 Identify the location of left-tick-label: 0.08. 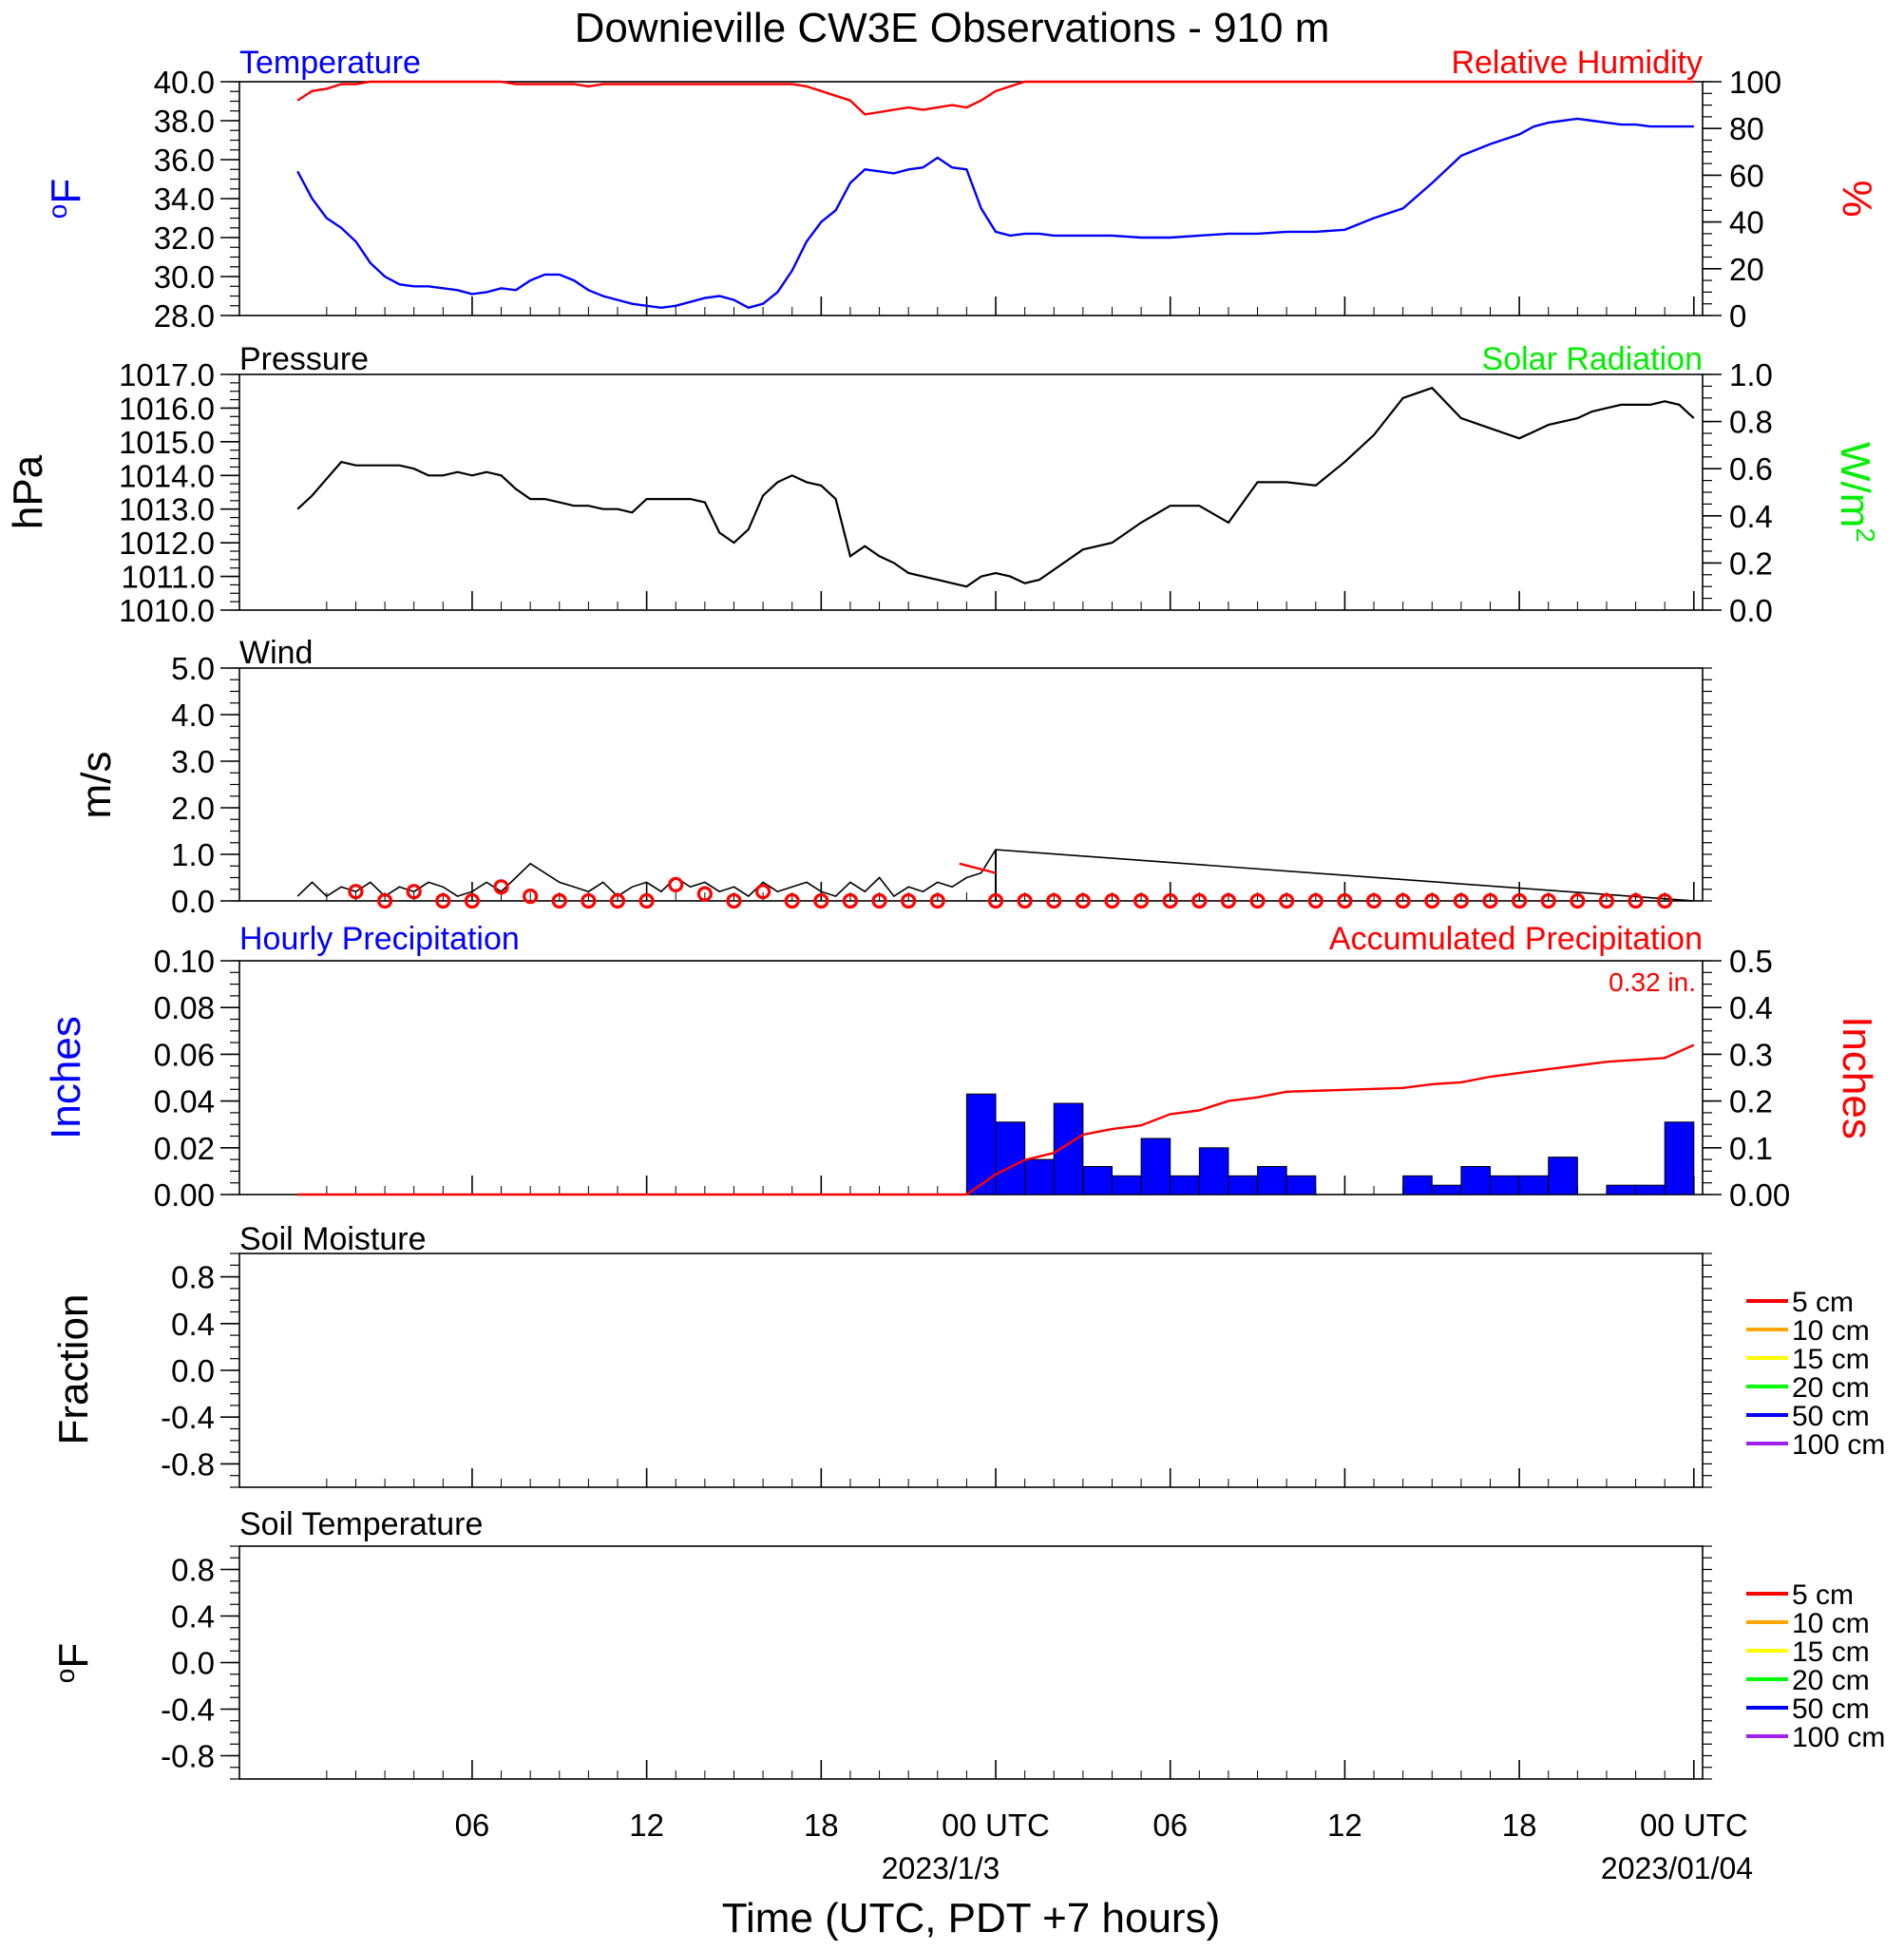
(184, 1007).